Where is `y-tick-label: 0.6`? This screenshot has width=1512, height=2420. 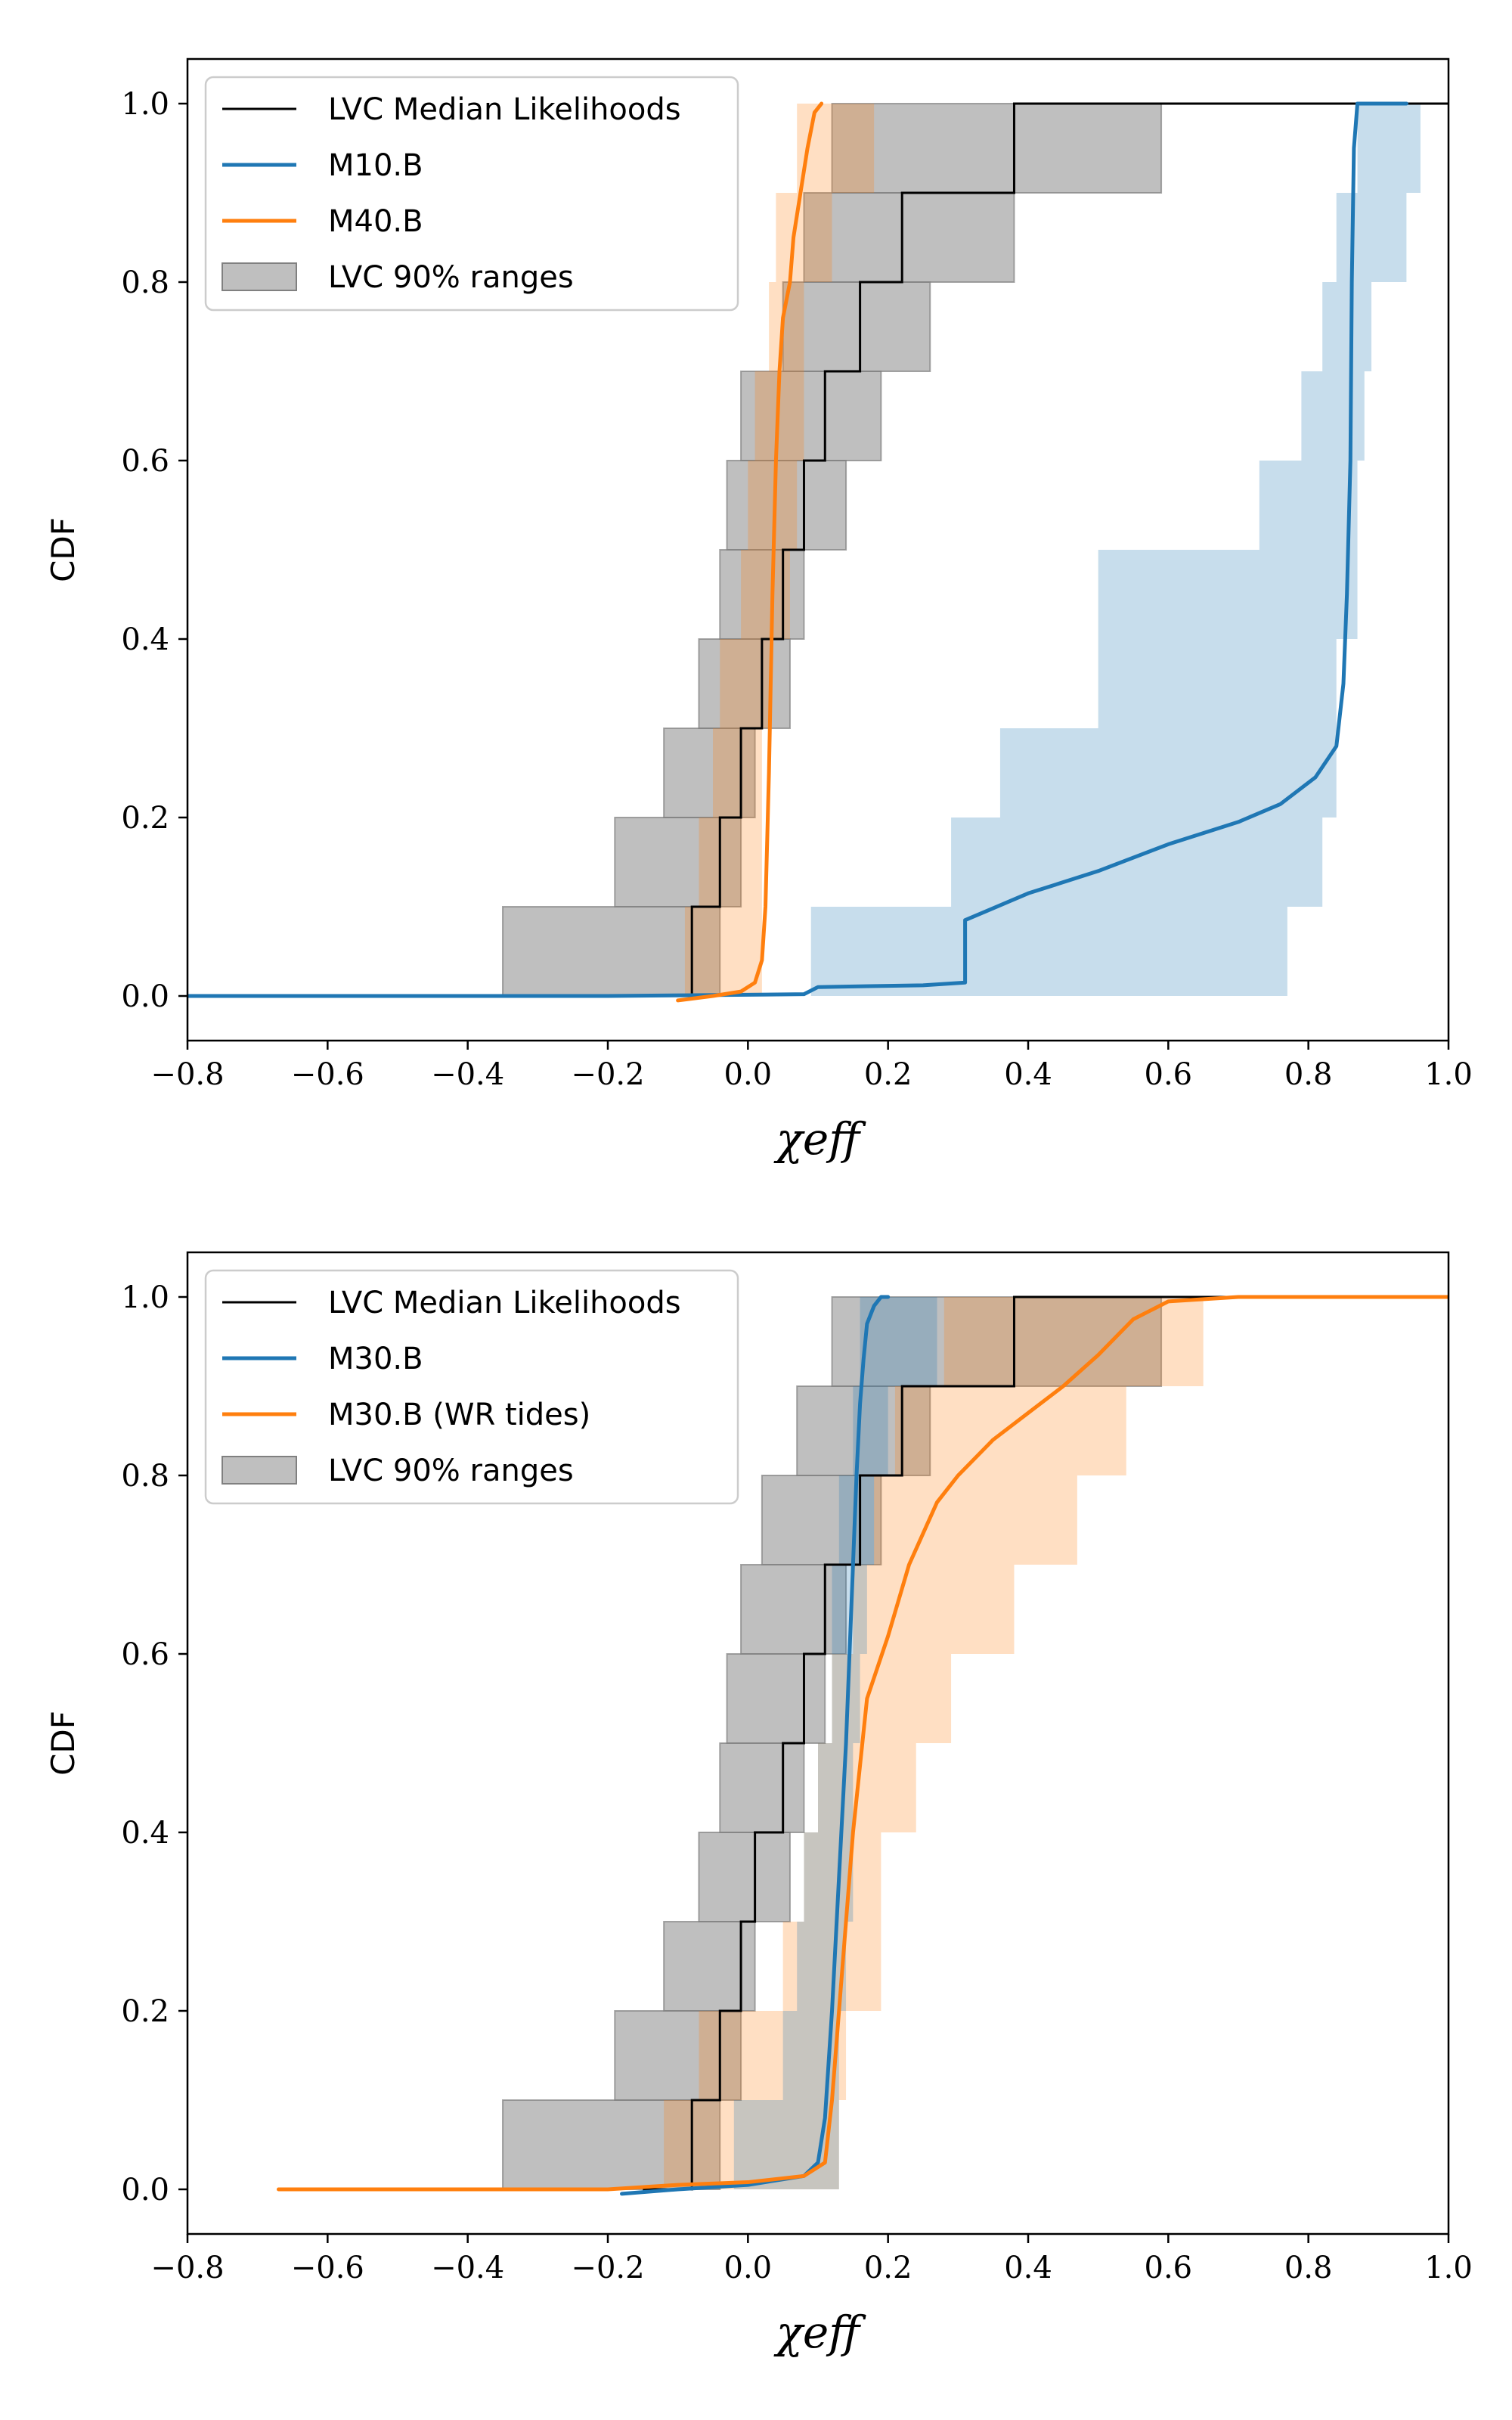
y-tick-label: 0.6 is located at coordinates (145, 1654).